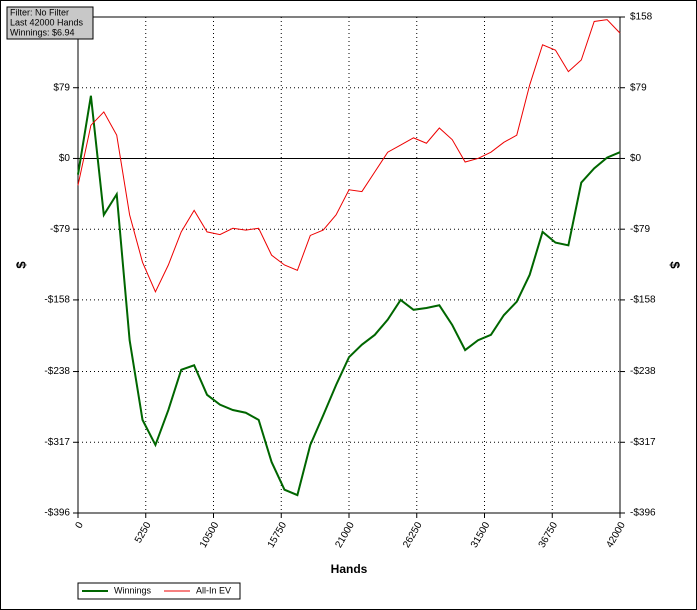 The height and width of the screenshot is (610, 697). What do you see at coordinates (80, 525) in the screenshot?
I see `x-tick-label: 0` at bounding box center [80, 525].